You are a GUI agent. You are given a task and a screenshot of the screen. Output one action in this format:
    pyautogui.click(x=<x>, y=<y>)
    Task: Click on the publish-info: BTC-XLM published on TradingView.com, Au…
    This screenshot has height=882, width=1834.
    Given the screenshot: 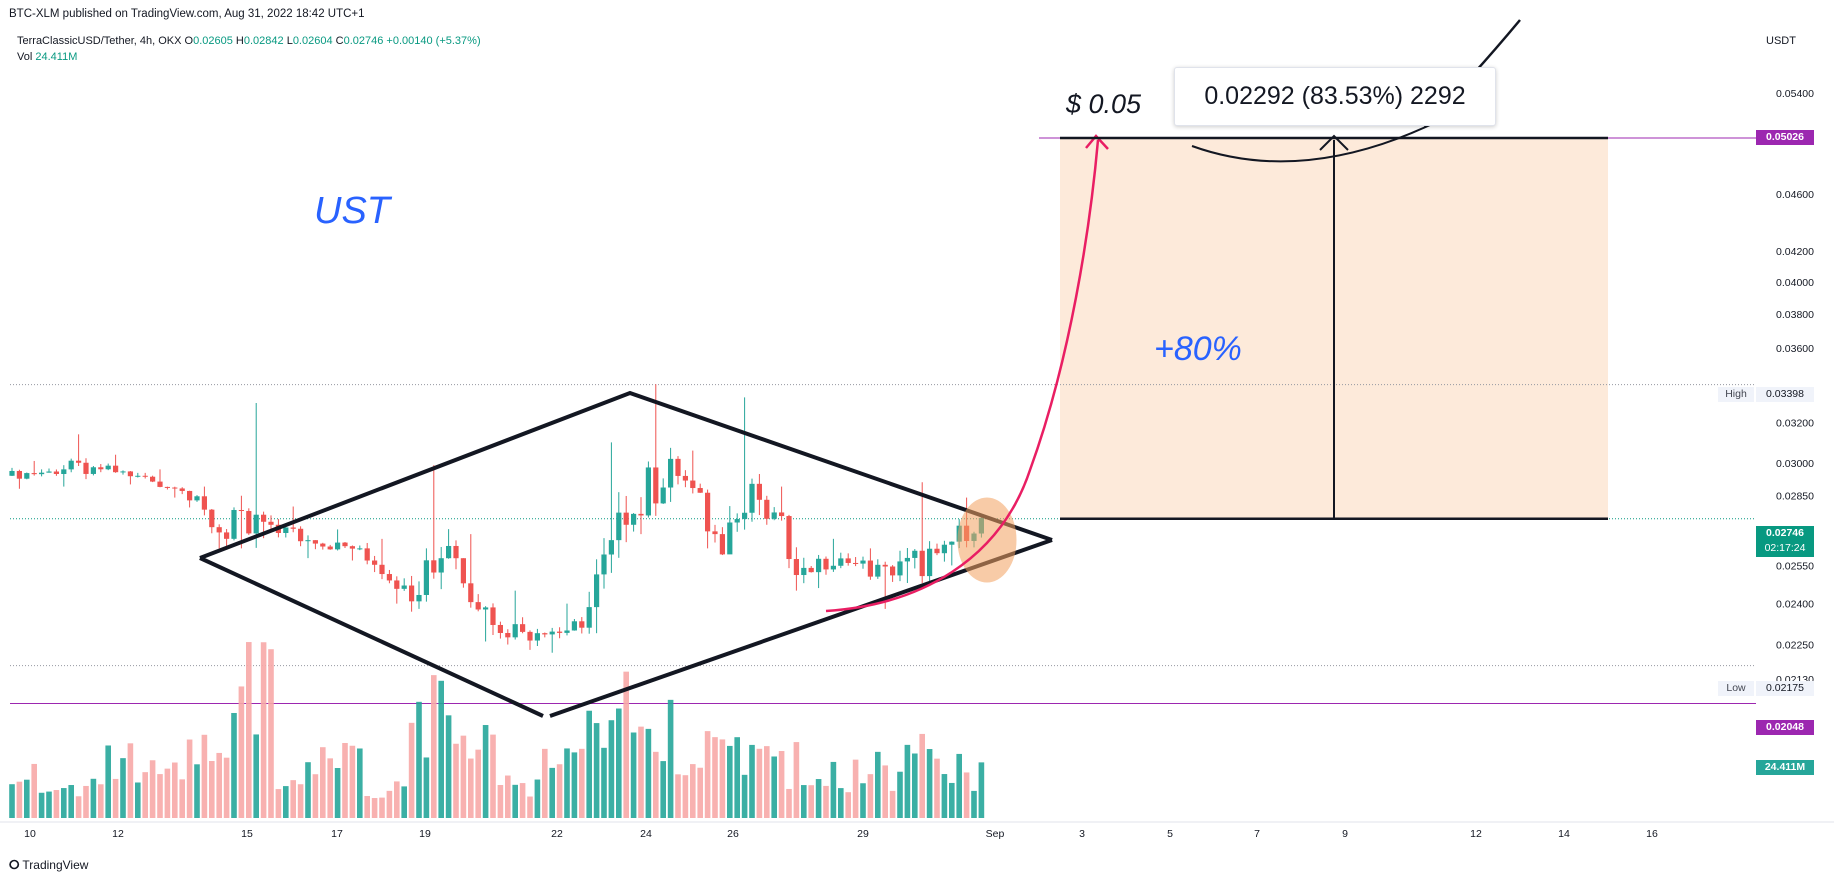 What is the action you would take?
    pyautogui.click(x=187, y=14)
    